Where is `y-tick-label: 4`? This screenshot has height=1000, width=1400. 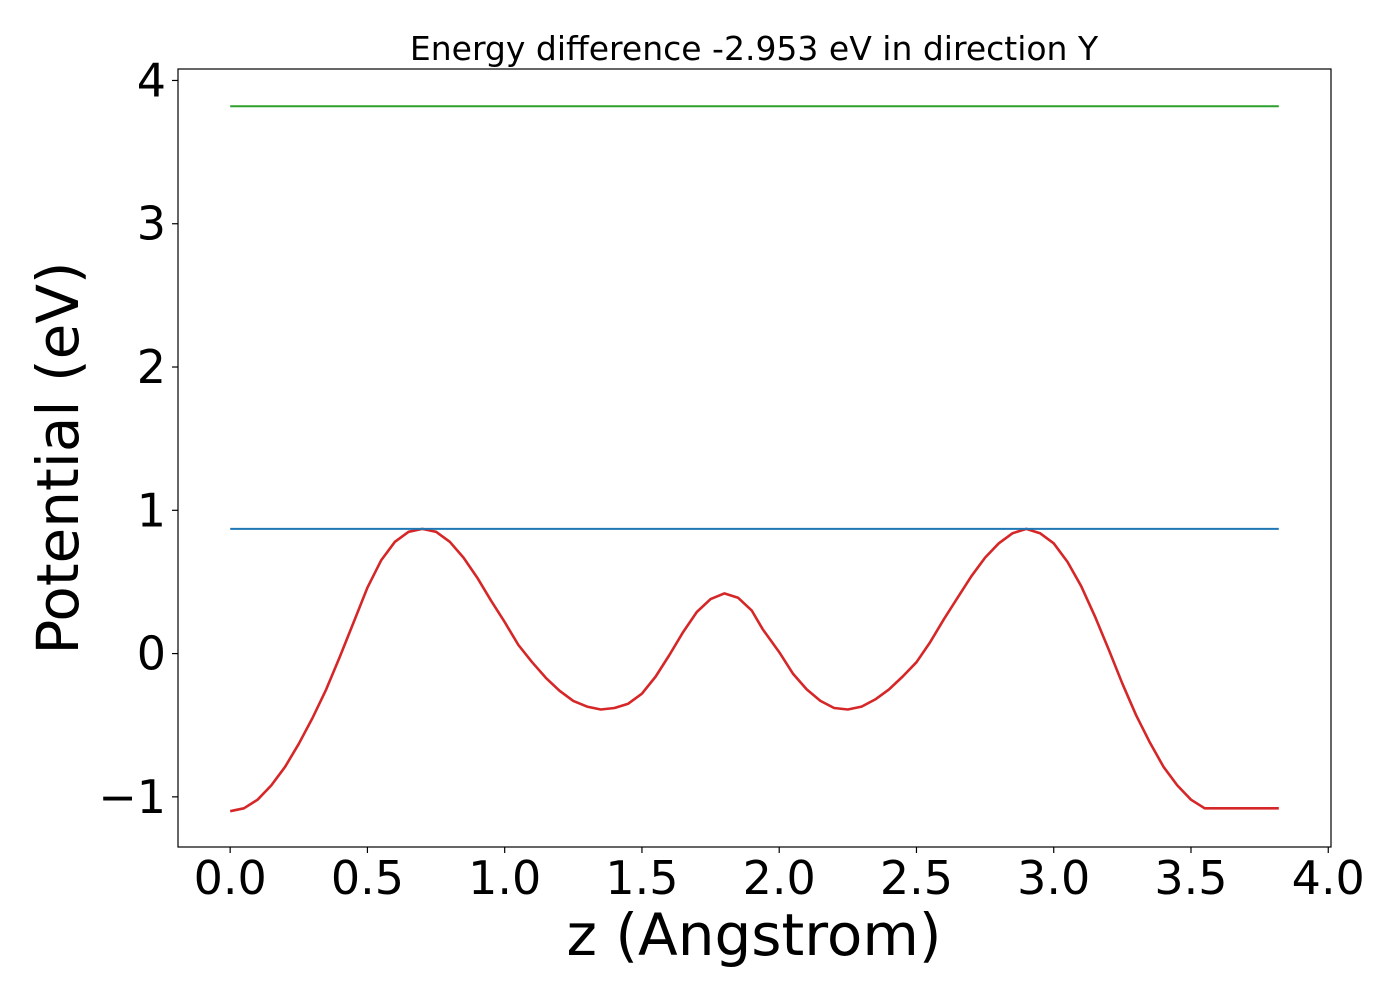
y-tick-label: 4 is located at coordinates (151, 80).